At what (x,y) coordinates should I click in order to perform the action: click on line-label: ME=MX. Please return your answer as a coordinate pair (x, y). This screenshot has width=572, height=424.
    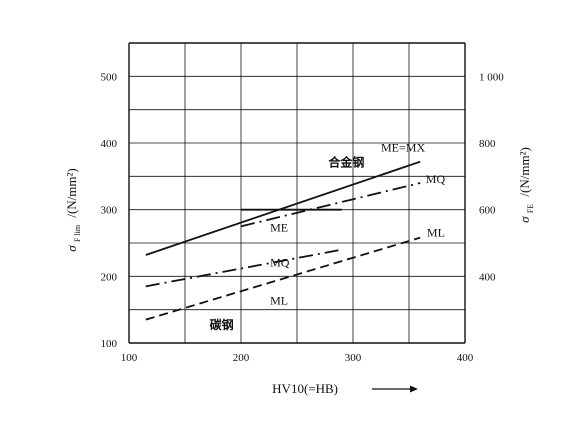
    Looking at the image, I should click on (403, 148).